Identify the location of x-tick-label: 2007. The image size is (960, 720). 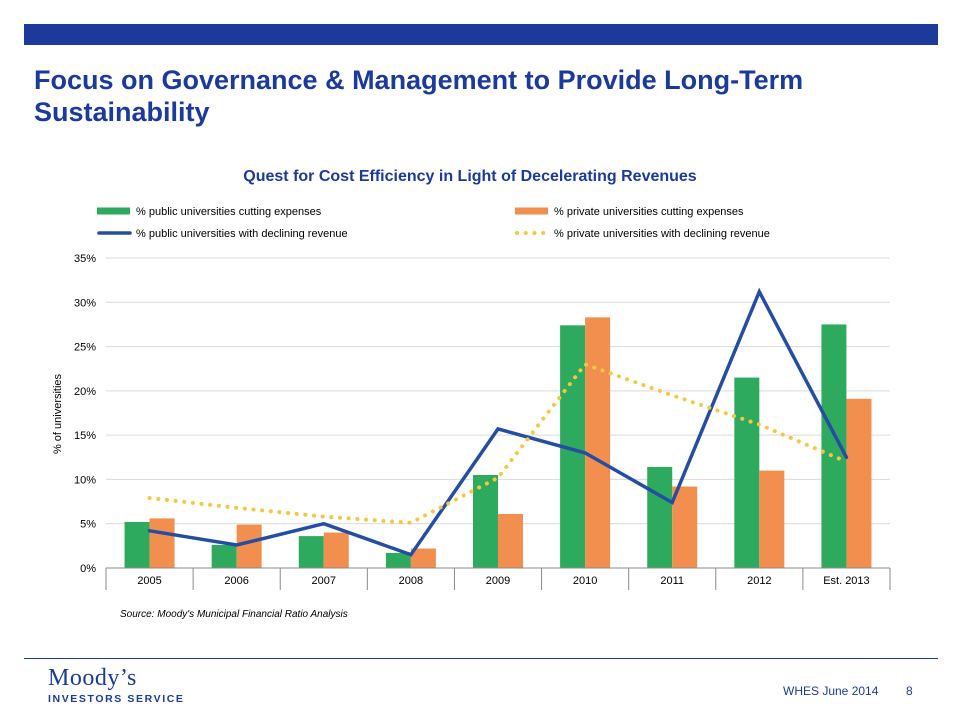
(324, 581).